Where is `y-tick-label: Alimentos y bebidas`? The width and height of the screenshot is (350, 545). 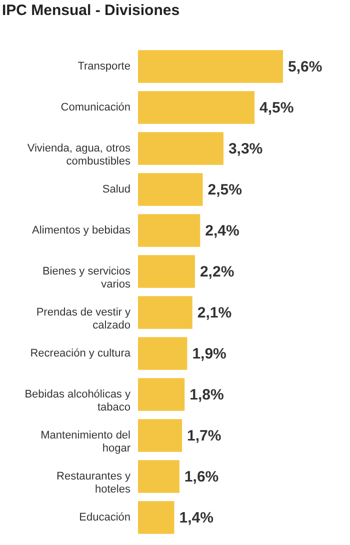
y-tick-label: Alimentos y bebidas is located at coordinates (81, 230).